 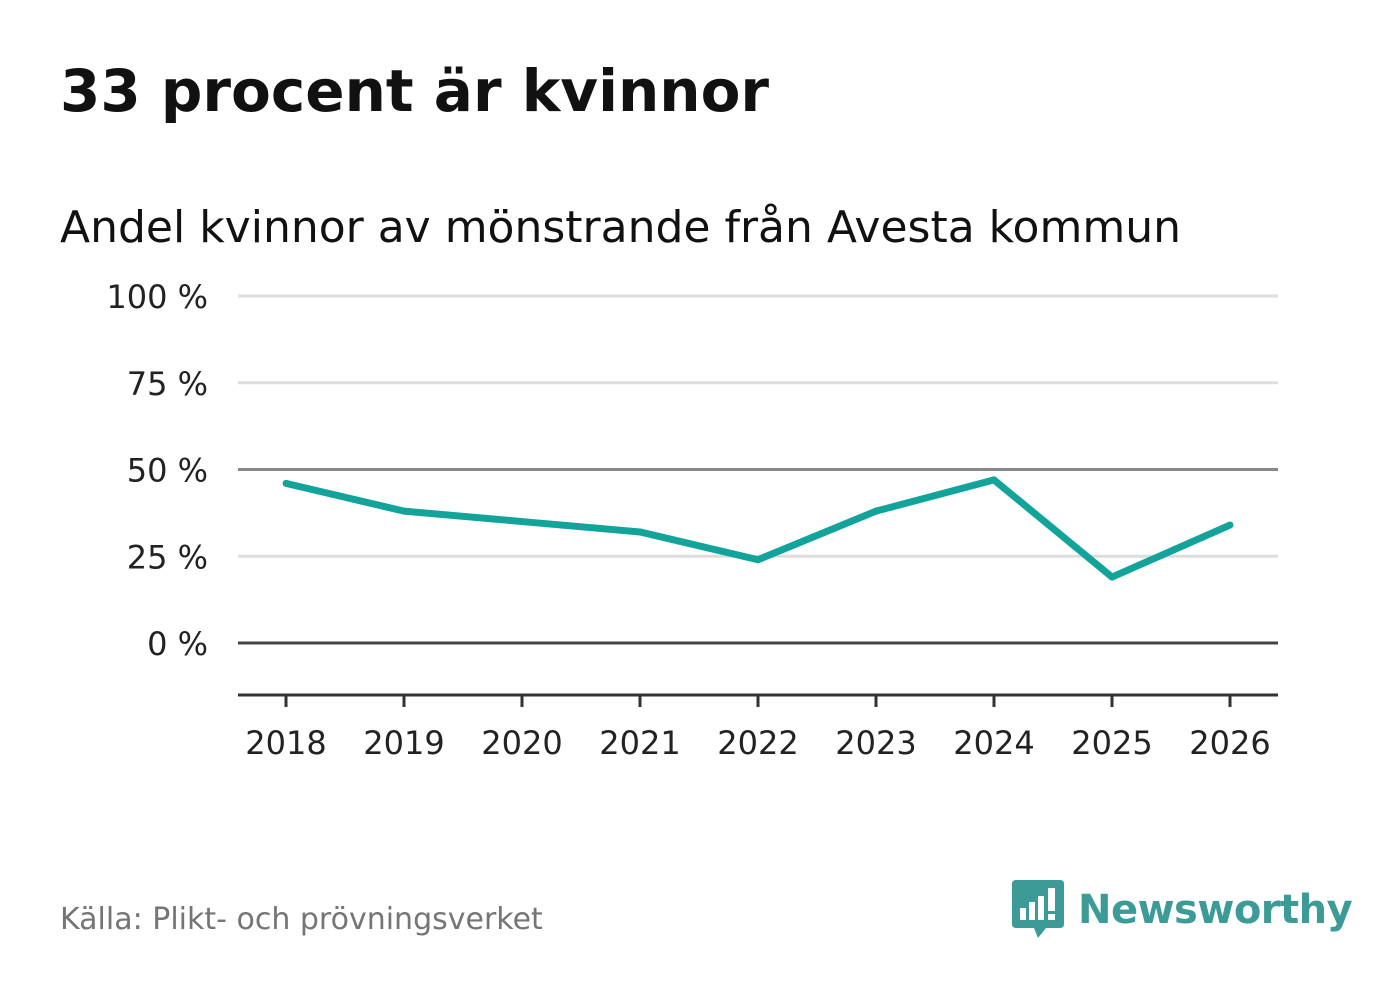 I want to click on x-tick-label-2024: 2024, so click(x=993, y=743).